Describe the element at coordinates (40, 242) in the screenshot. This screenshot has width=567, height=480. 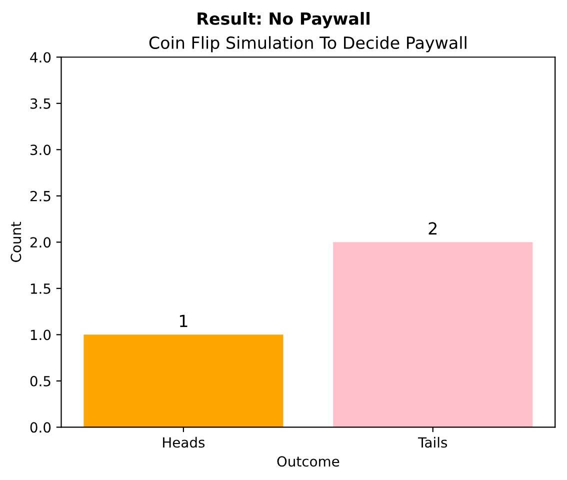
I see `y-tick-label: 2.0` at that location.